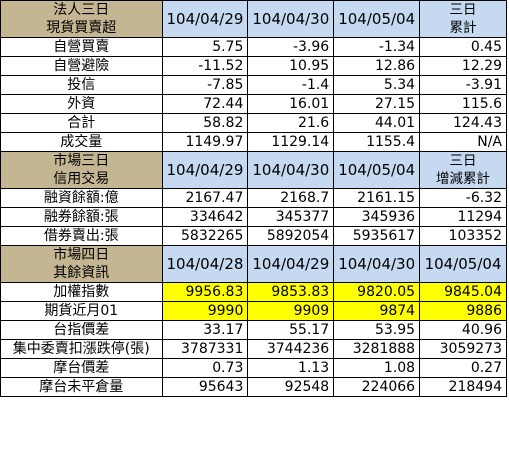 Image resolution: width=509 pixels, height=463 pixels. What do you see at coordinates (377, 217) in the screenshot?
I see `value-cell: 345936` at bounding box center [377, 217].